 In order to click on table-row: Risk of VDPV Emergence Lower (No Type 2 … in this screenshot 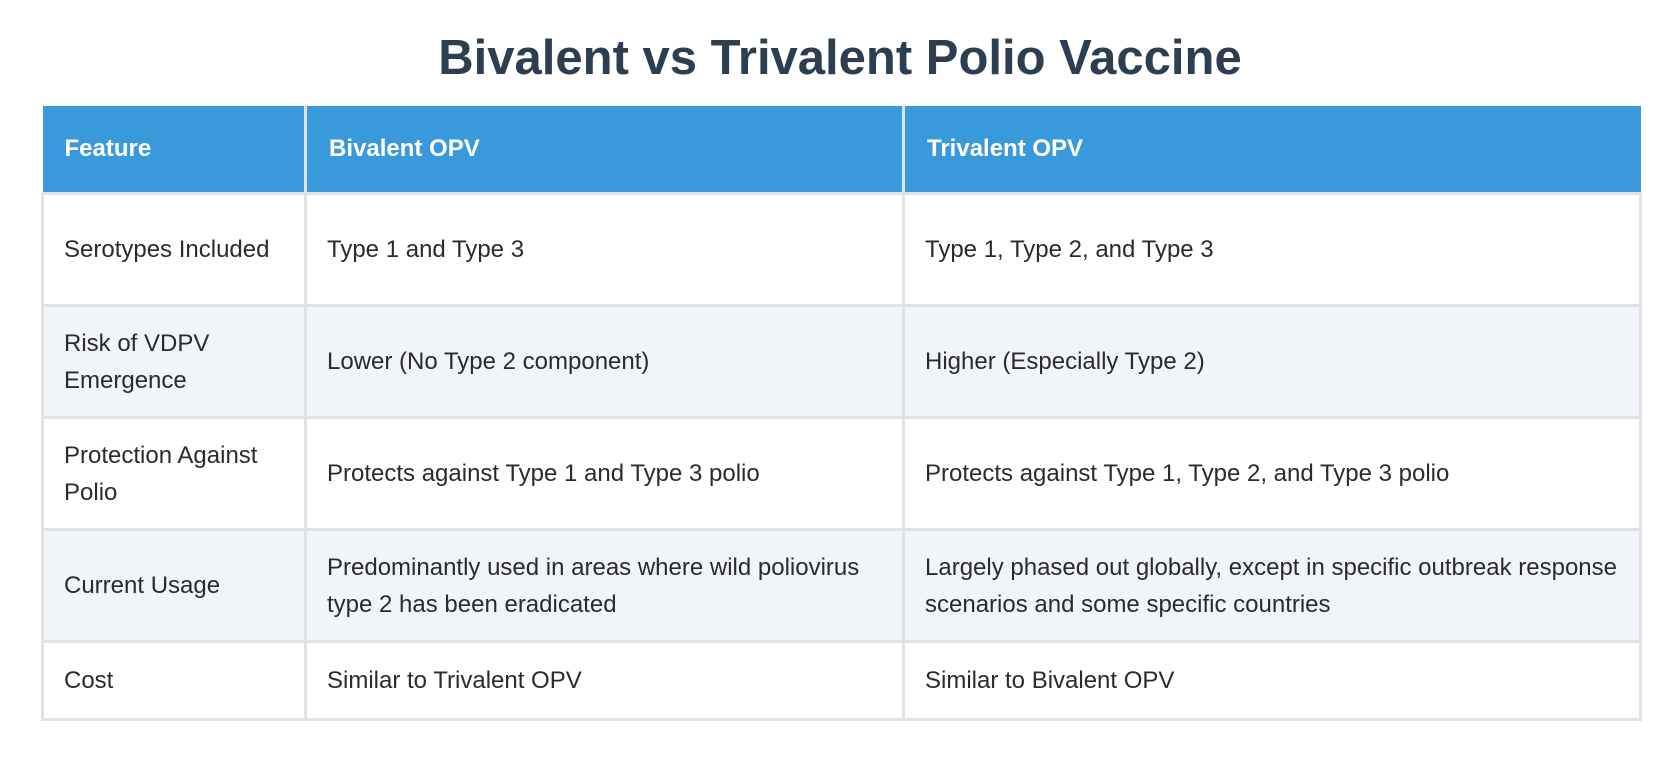, I will do `click(841, 361)`.